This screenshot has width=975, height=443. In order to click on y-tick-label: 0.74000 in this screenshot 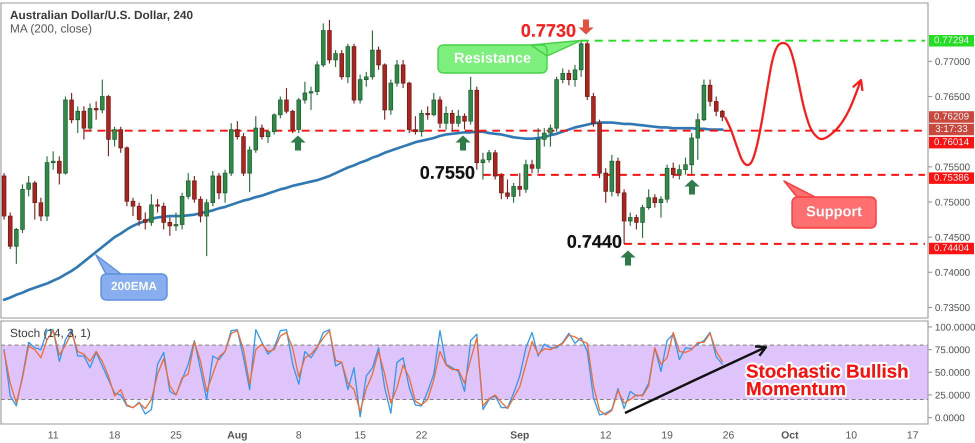, I will do `click(952, 272)`.